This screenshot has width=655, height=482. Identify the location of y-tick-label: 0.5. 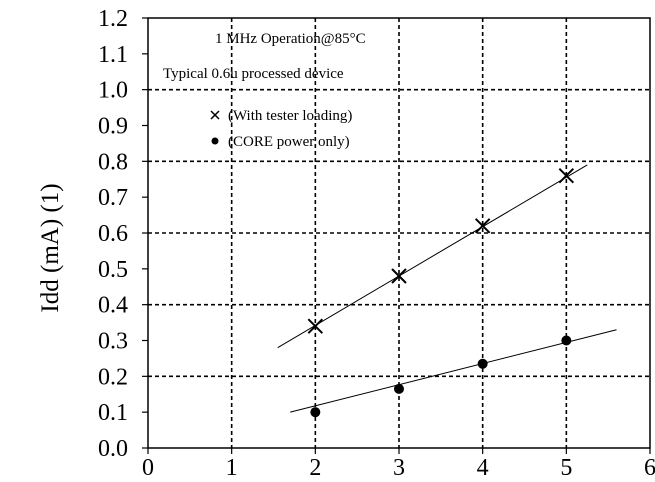
(113, 270).